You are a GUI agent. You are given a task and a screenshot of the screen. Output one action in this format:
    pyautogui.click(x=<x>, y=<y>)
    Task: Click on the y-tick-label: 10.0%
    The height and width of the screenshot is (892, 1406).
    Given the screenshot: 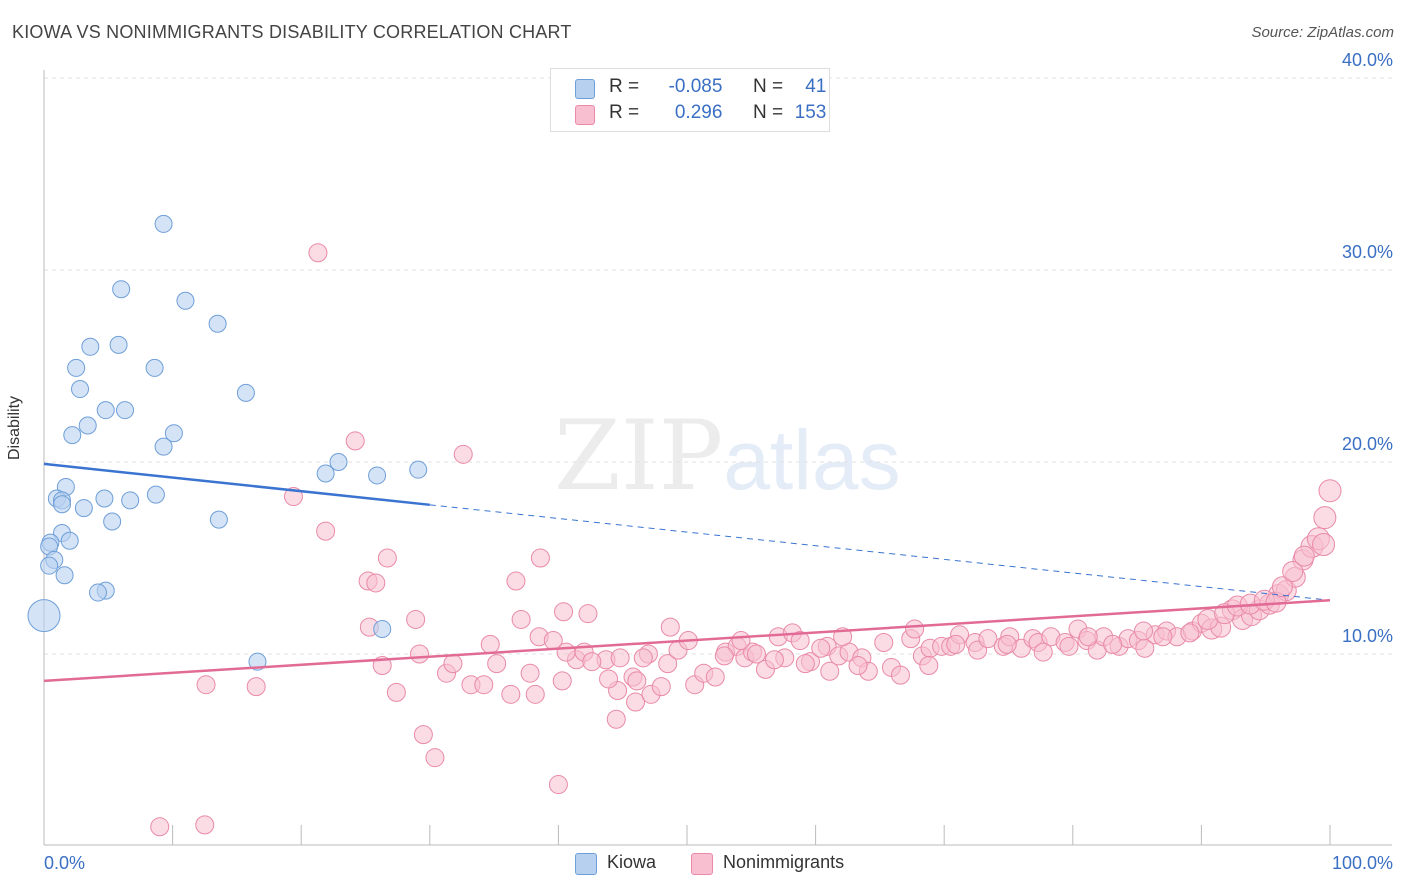 What is the action you would take?
    pyautogui.click(x=1367, y=636)
    